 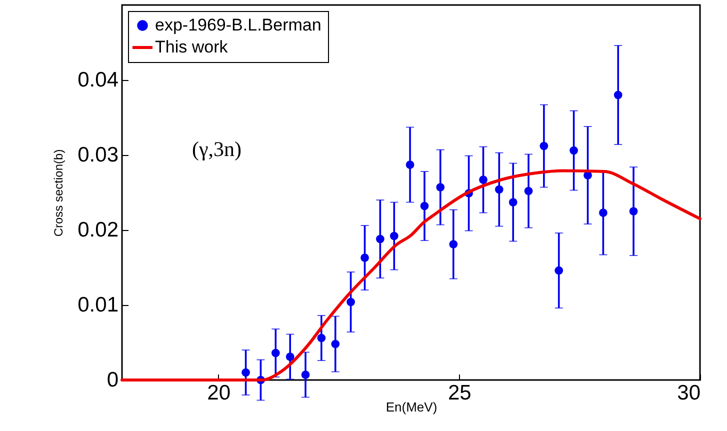 What do you see at coordinates (191, 47) in the screenshot?
I see `legend-label: This work` at bounding box center [191, 47].